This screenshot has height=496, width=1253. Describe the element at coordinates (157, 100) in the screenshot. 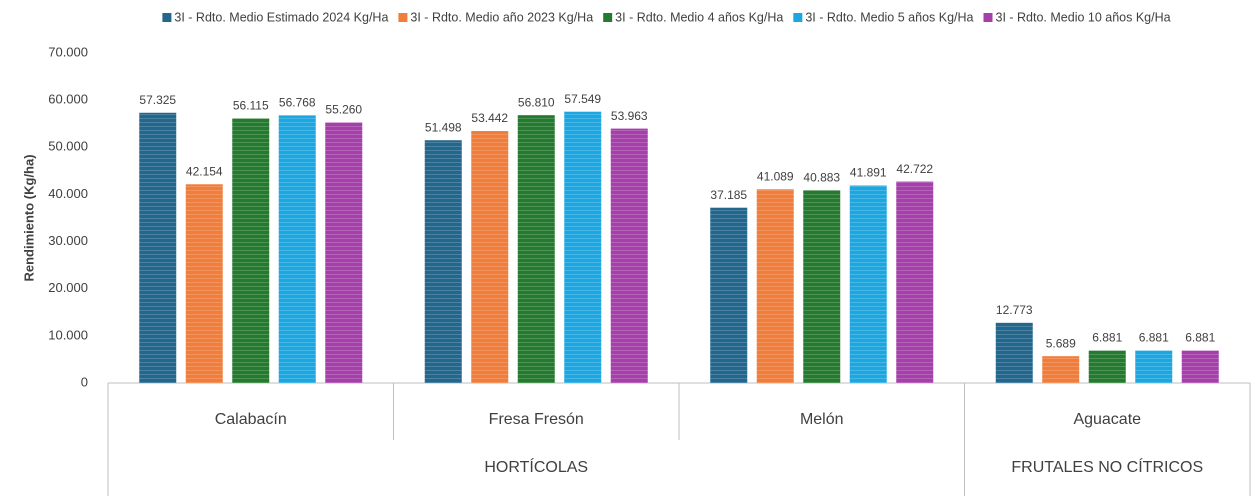

I see `data-label: 57.325` at that location.